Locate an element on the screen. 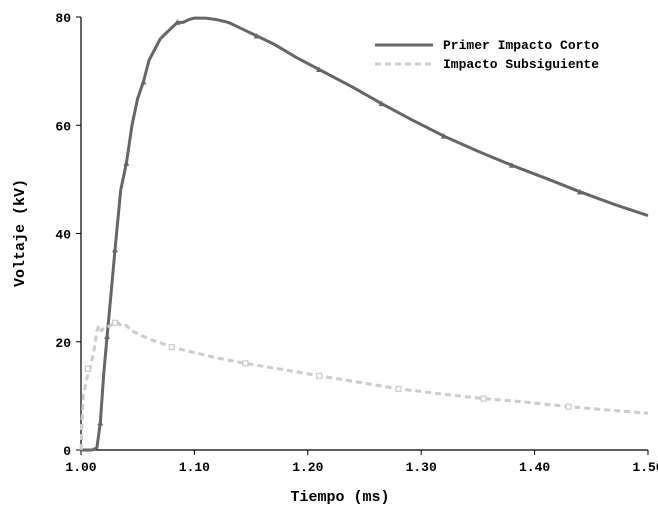  x-tick-label: 1.10 is located at coordinates (194, 467).